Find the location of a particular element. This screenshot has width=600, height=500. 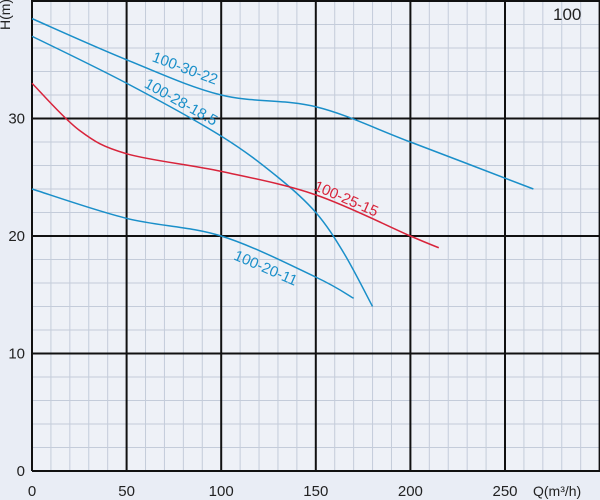

y-tick-label: 30 is located at coordinates (16, 119).